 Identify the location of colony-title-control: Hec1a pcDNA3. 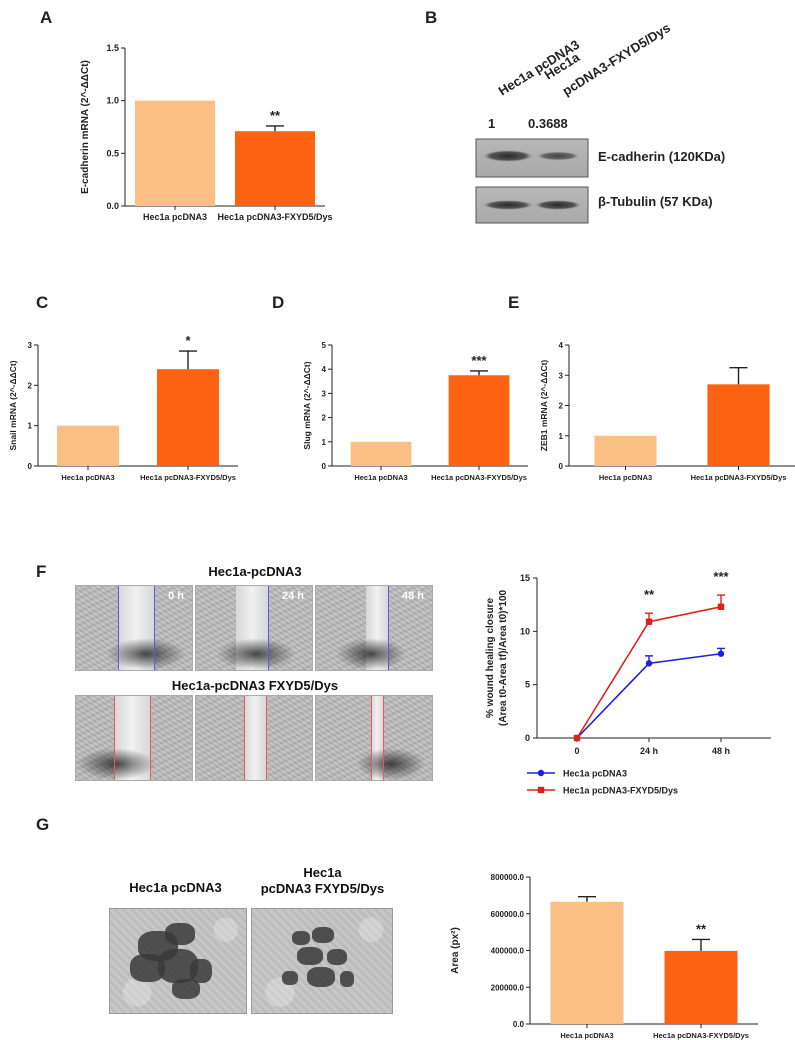
(175, 887).